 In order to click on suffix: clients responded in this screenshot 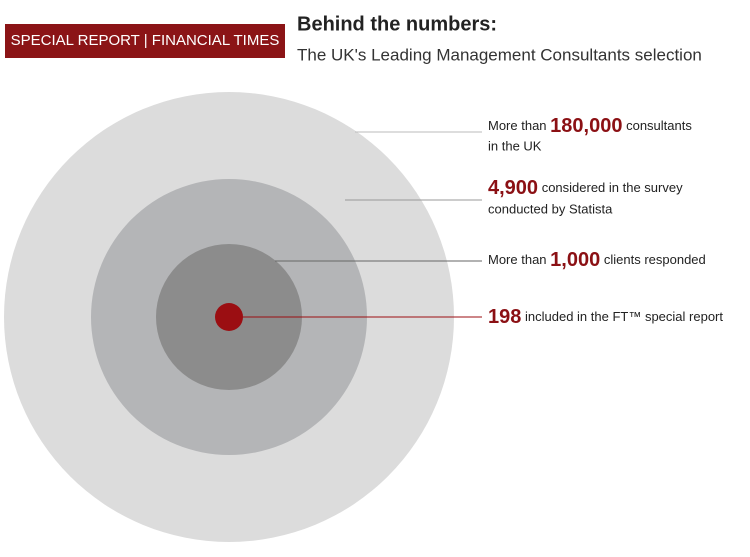, I will do `click(655, 259)`.